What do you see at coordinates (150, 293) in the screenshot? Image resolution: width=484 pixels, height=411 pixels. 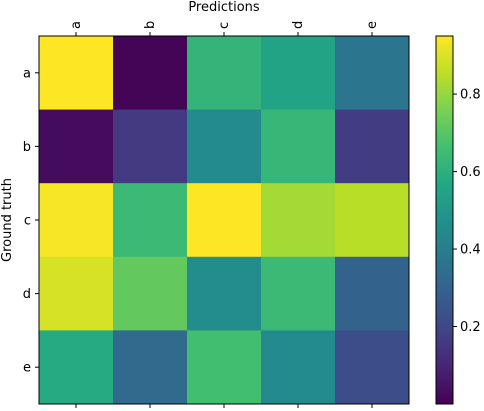 I see `heatmap-cell-d-b` at bounding box center [150, 293].